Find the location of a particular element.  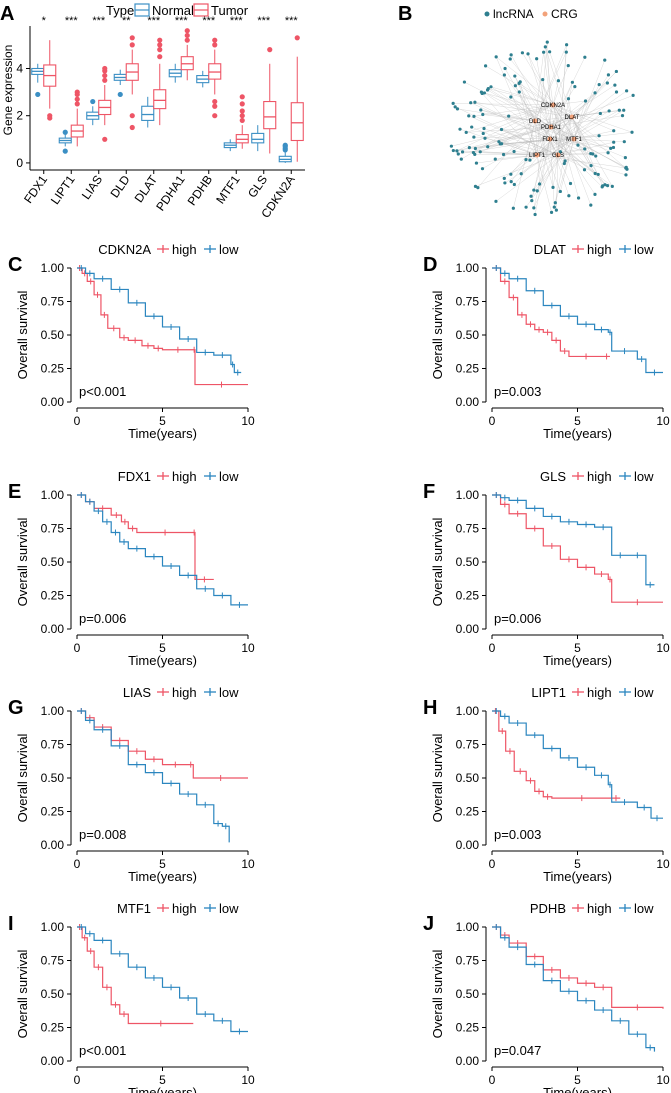

x-tick-label: PDHA1 is located at coordinates (170, 192).